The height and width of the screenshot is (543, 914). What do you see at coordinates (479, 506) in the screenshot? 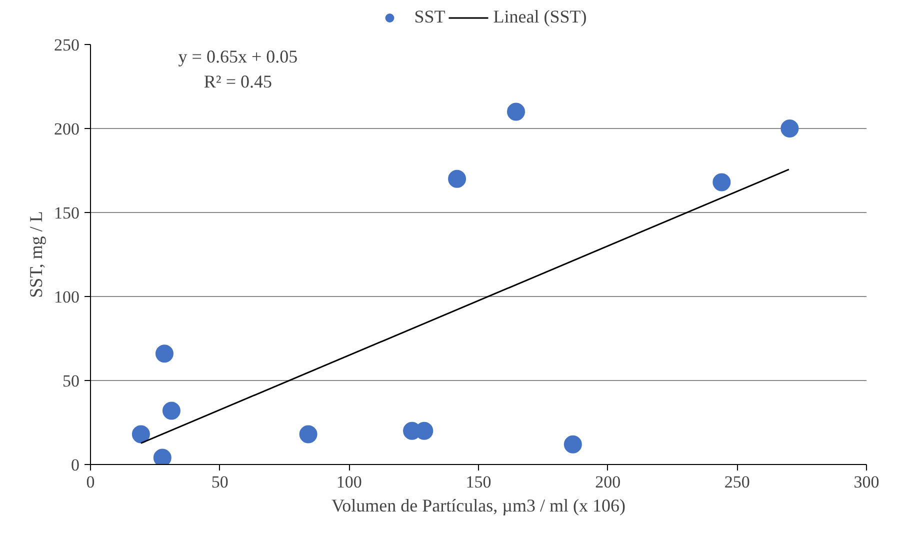
I see `x-axis-title: Volumen de Partículas, µm3 / ml (x 106)` at bounding box center [479, 506].